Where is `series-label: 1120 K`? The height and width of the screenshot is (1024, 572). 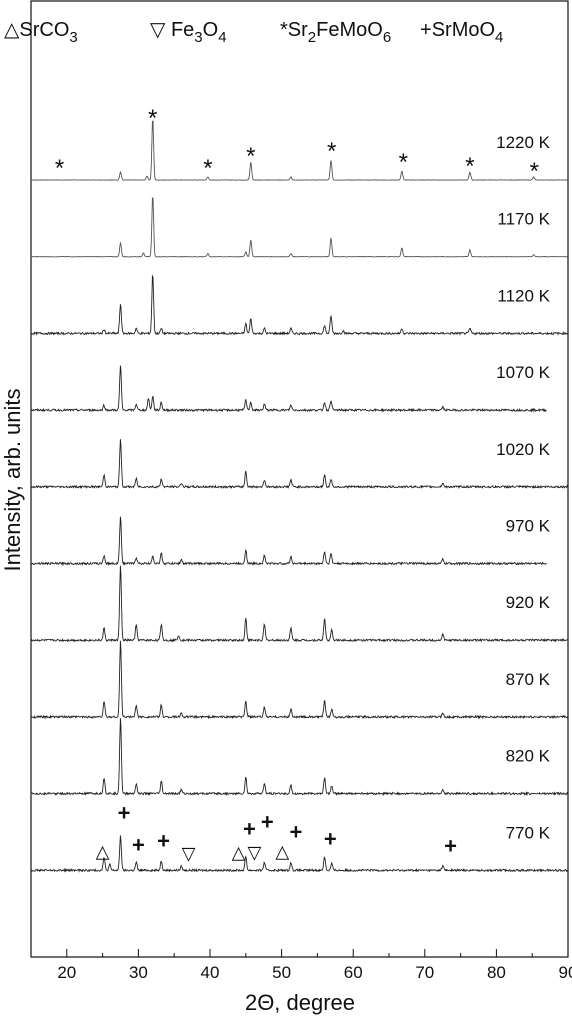
series-label: 1120 K is located at coordinates (523, 295).